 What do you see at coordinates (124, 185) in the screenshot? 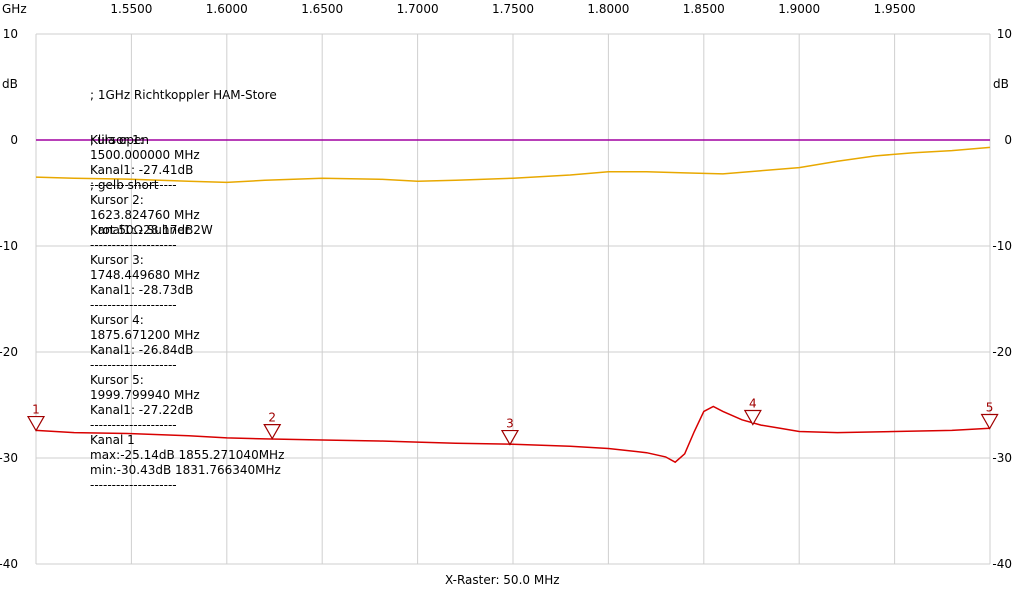
I see `note-line: ; gelb short` at bounding box center [124, 185].